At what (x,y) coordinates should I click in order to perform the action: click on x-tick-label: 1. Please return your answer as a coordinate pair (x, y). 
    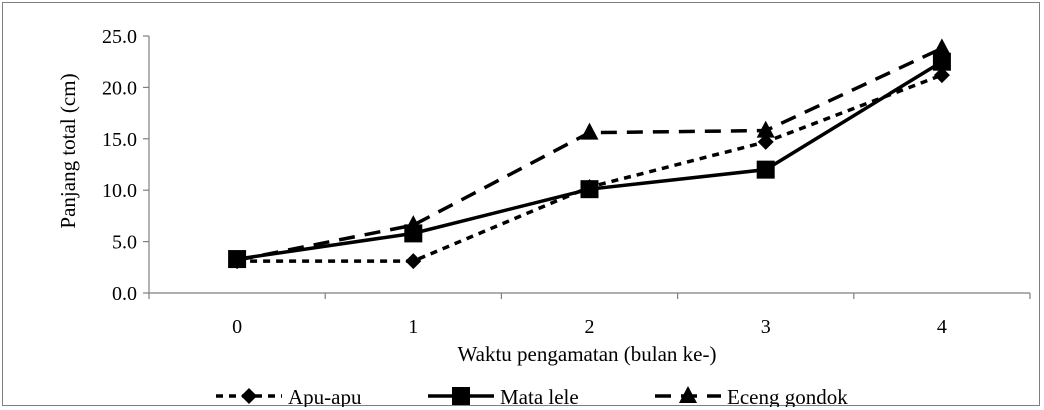
    Looking at the image, I should click on (413, 327).